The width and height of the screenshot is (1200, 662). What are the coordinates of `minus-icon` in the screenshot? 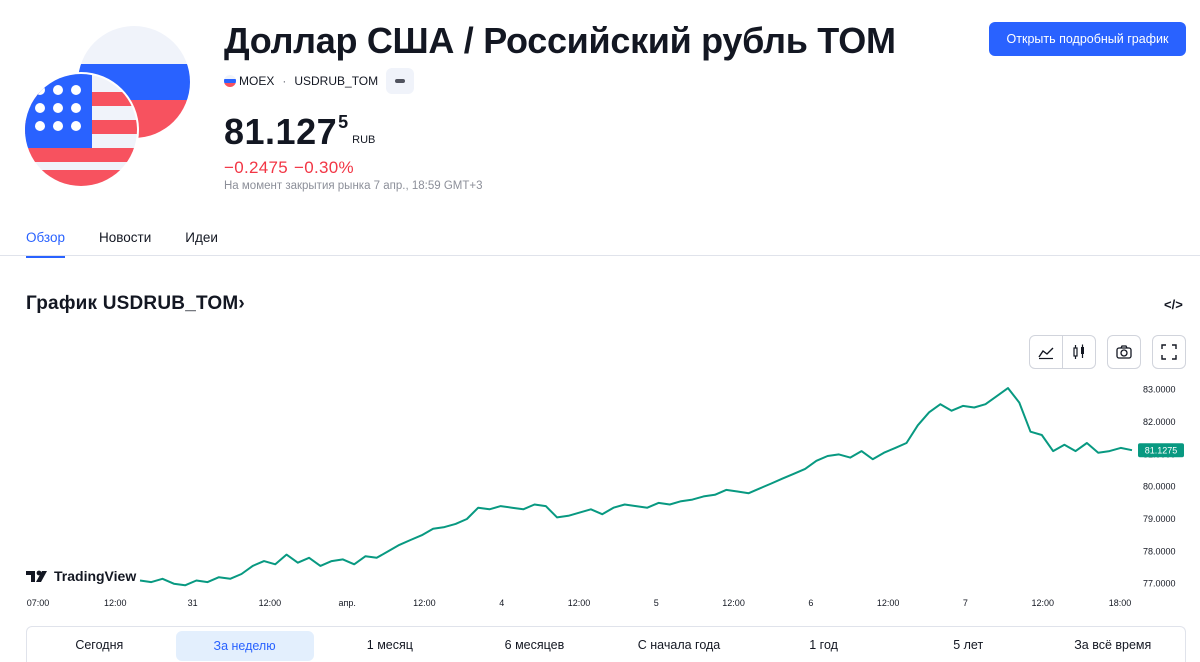 It's located at (400, 81).